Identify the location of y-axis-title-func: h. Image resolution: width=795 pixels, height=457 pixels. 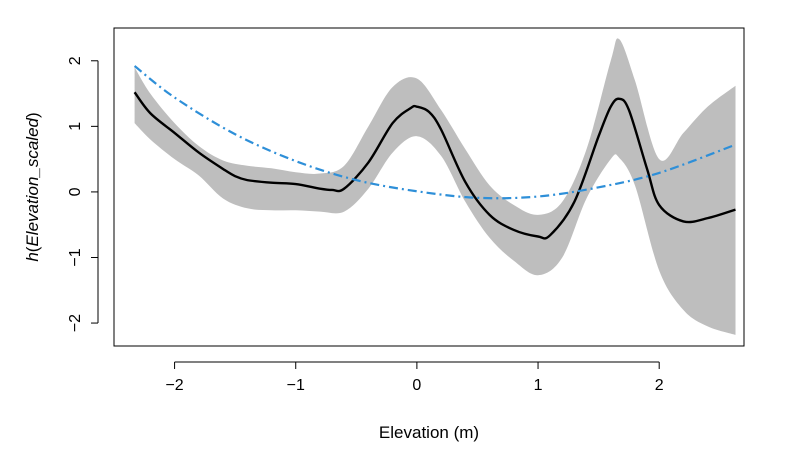
(32, 256).